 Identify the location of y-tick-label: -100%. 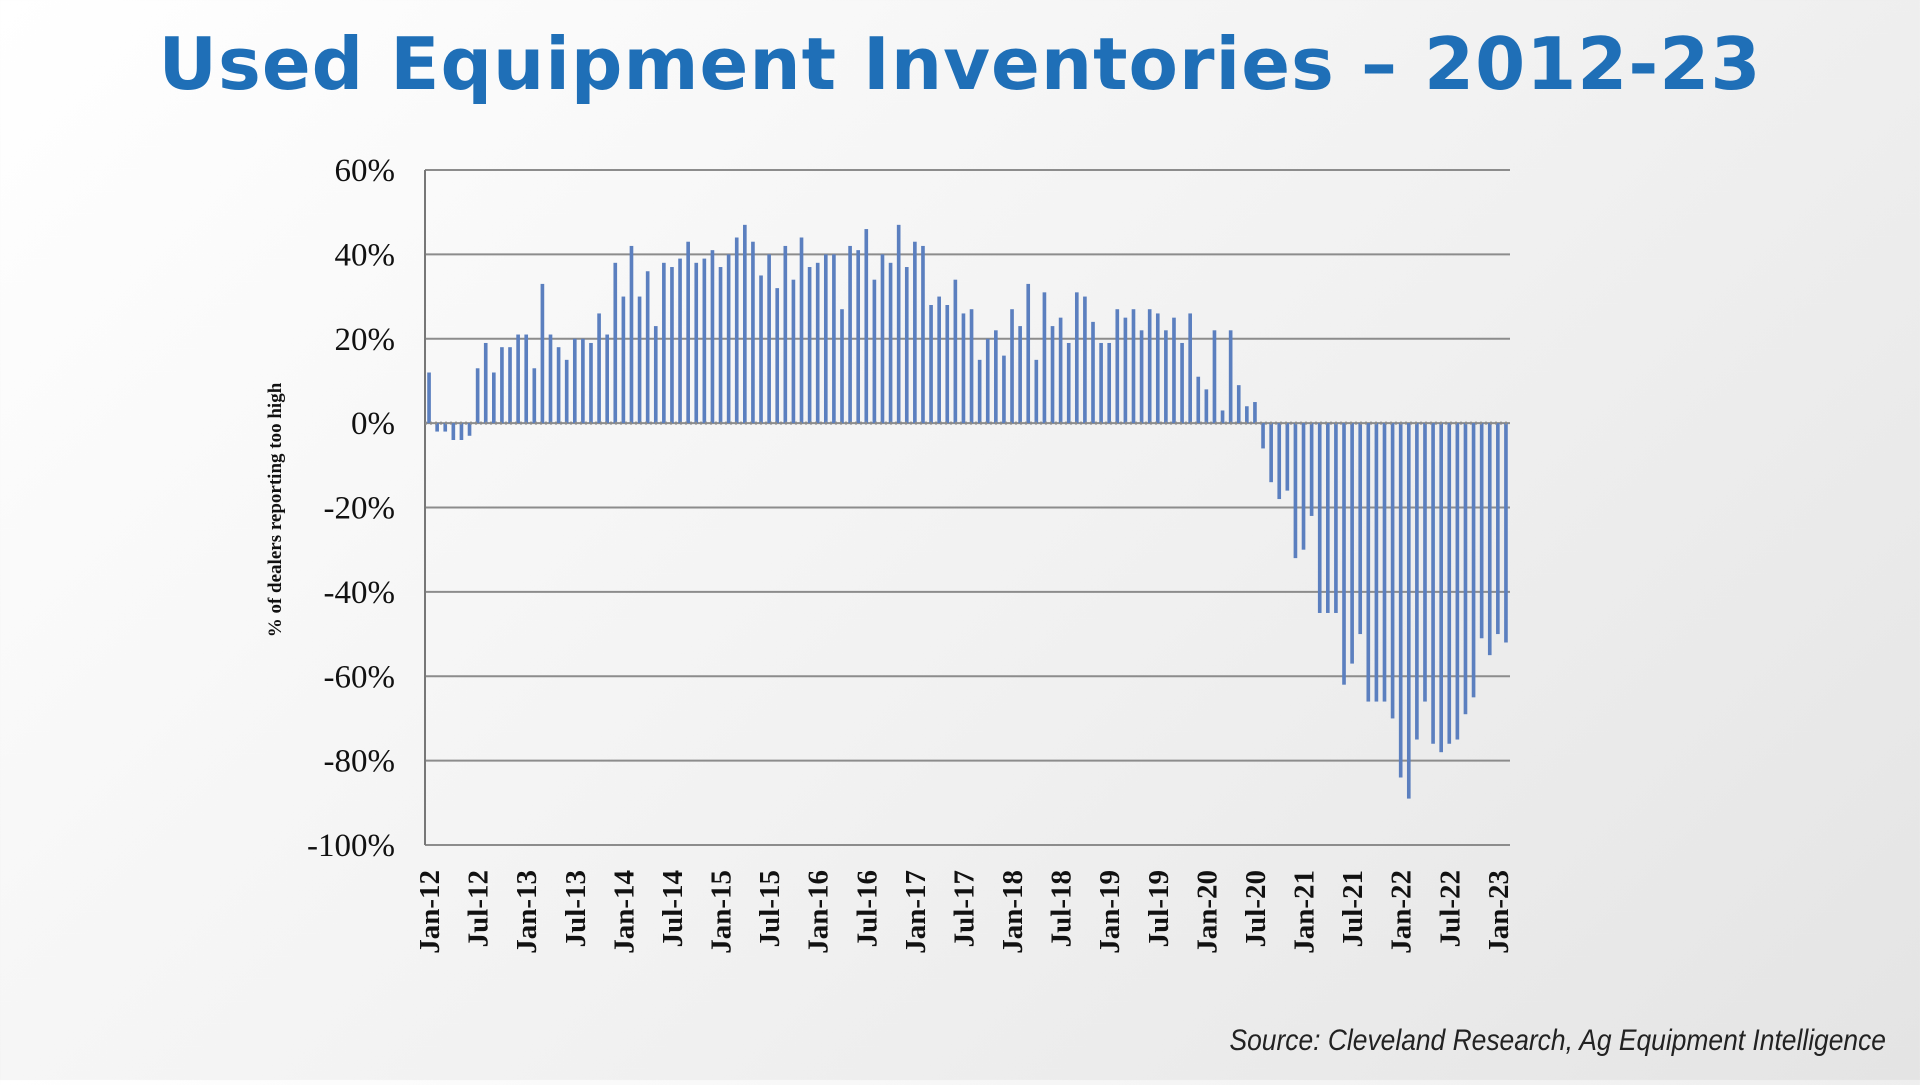
(351, 846).